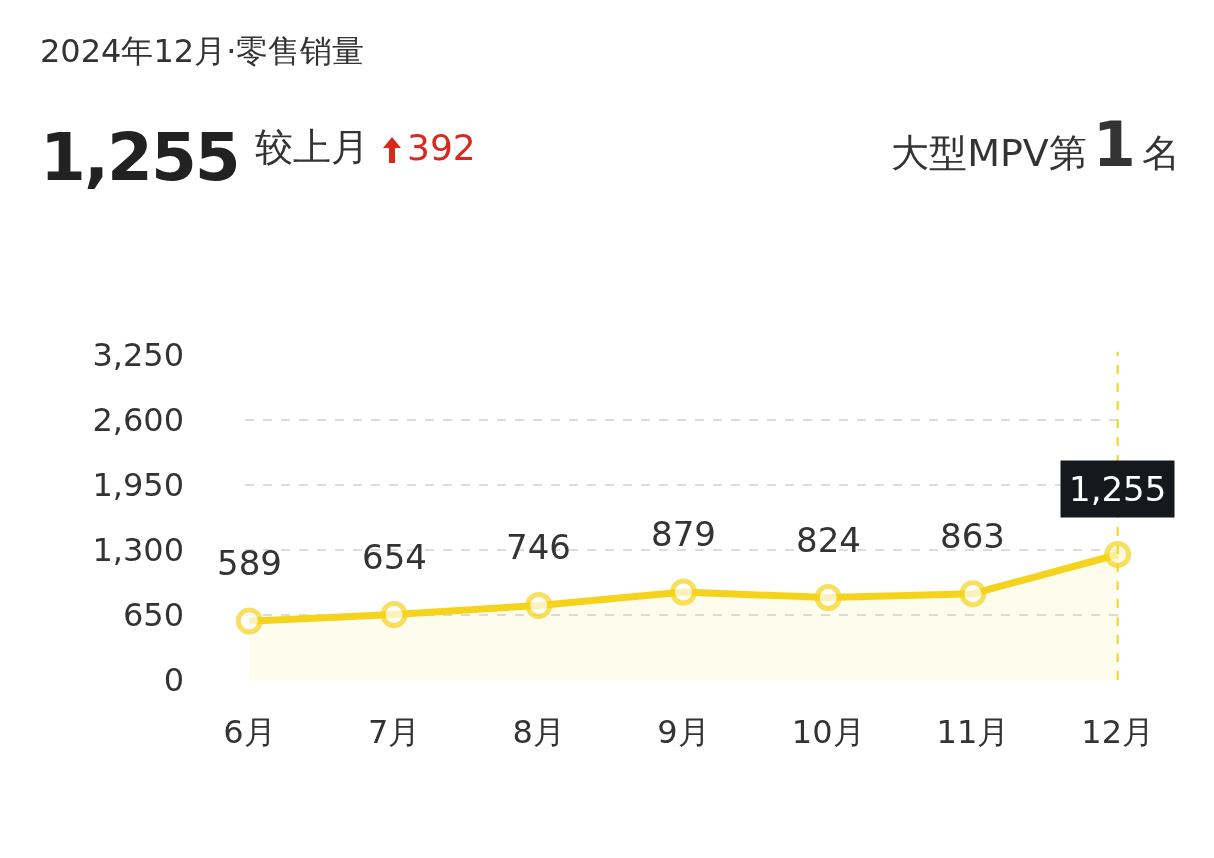  Describe the element at coordinates (138, 420) in the screenshot. I see `y-tick-label: 2,600` at that location.